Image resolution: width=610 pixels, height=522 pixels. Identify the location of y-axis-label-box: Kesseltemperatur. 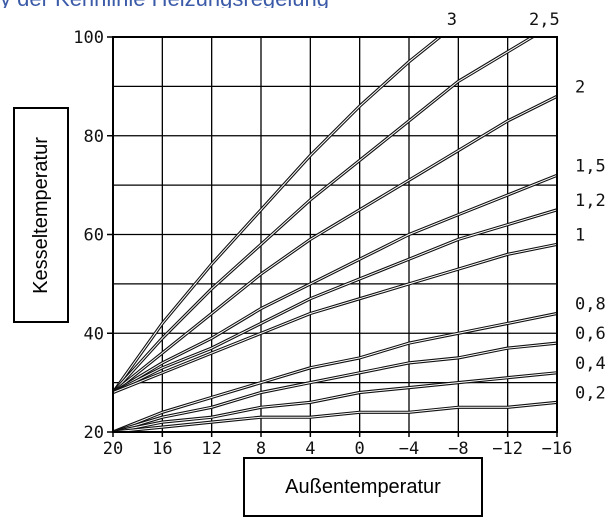
(41, 215).